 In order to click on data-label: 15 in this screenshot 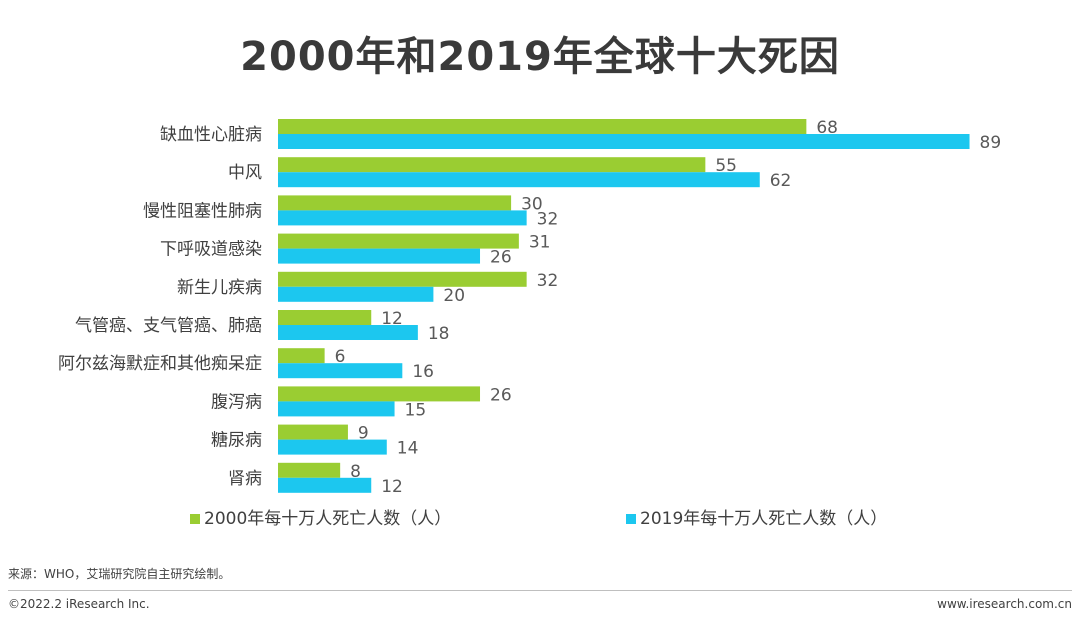, I will do `click(416, 410)`.